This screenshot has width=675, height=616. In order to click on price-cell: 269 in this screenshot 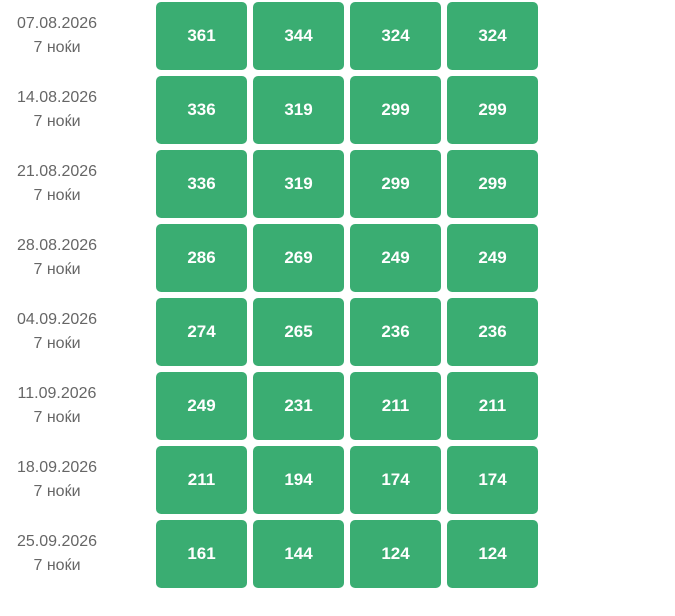, I will do `click(298, 258)`.